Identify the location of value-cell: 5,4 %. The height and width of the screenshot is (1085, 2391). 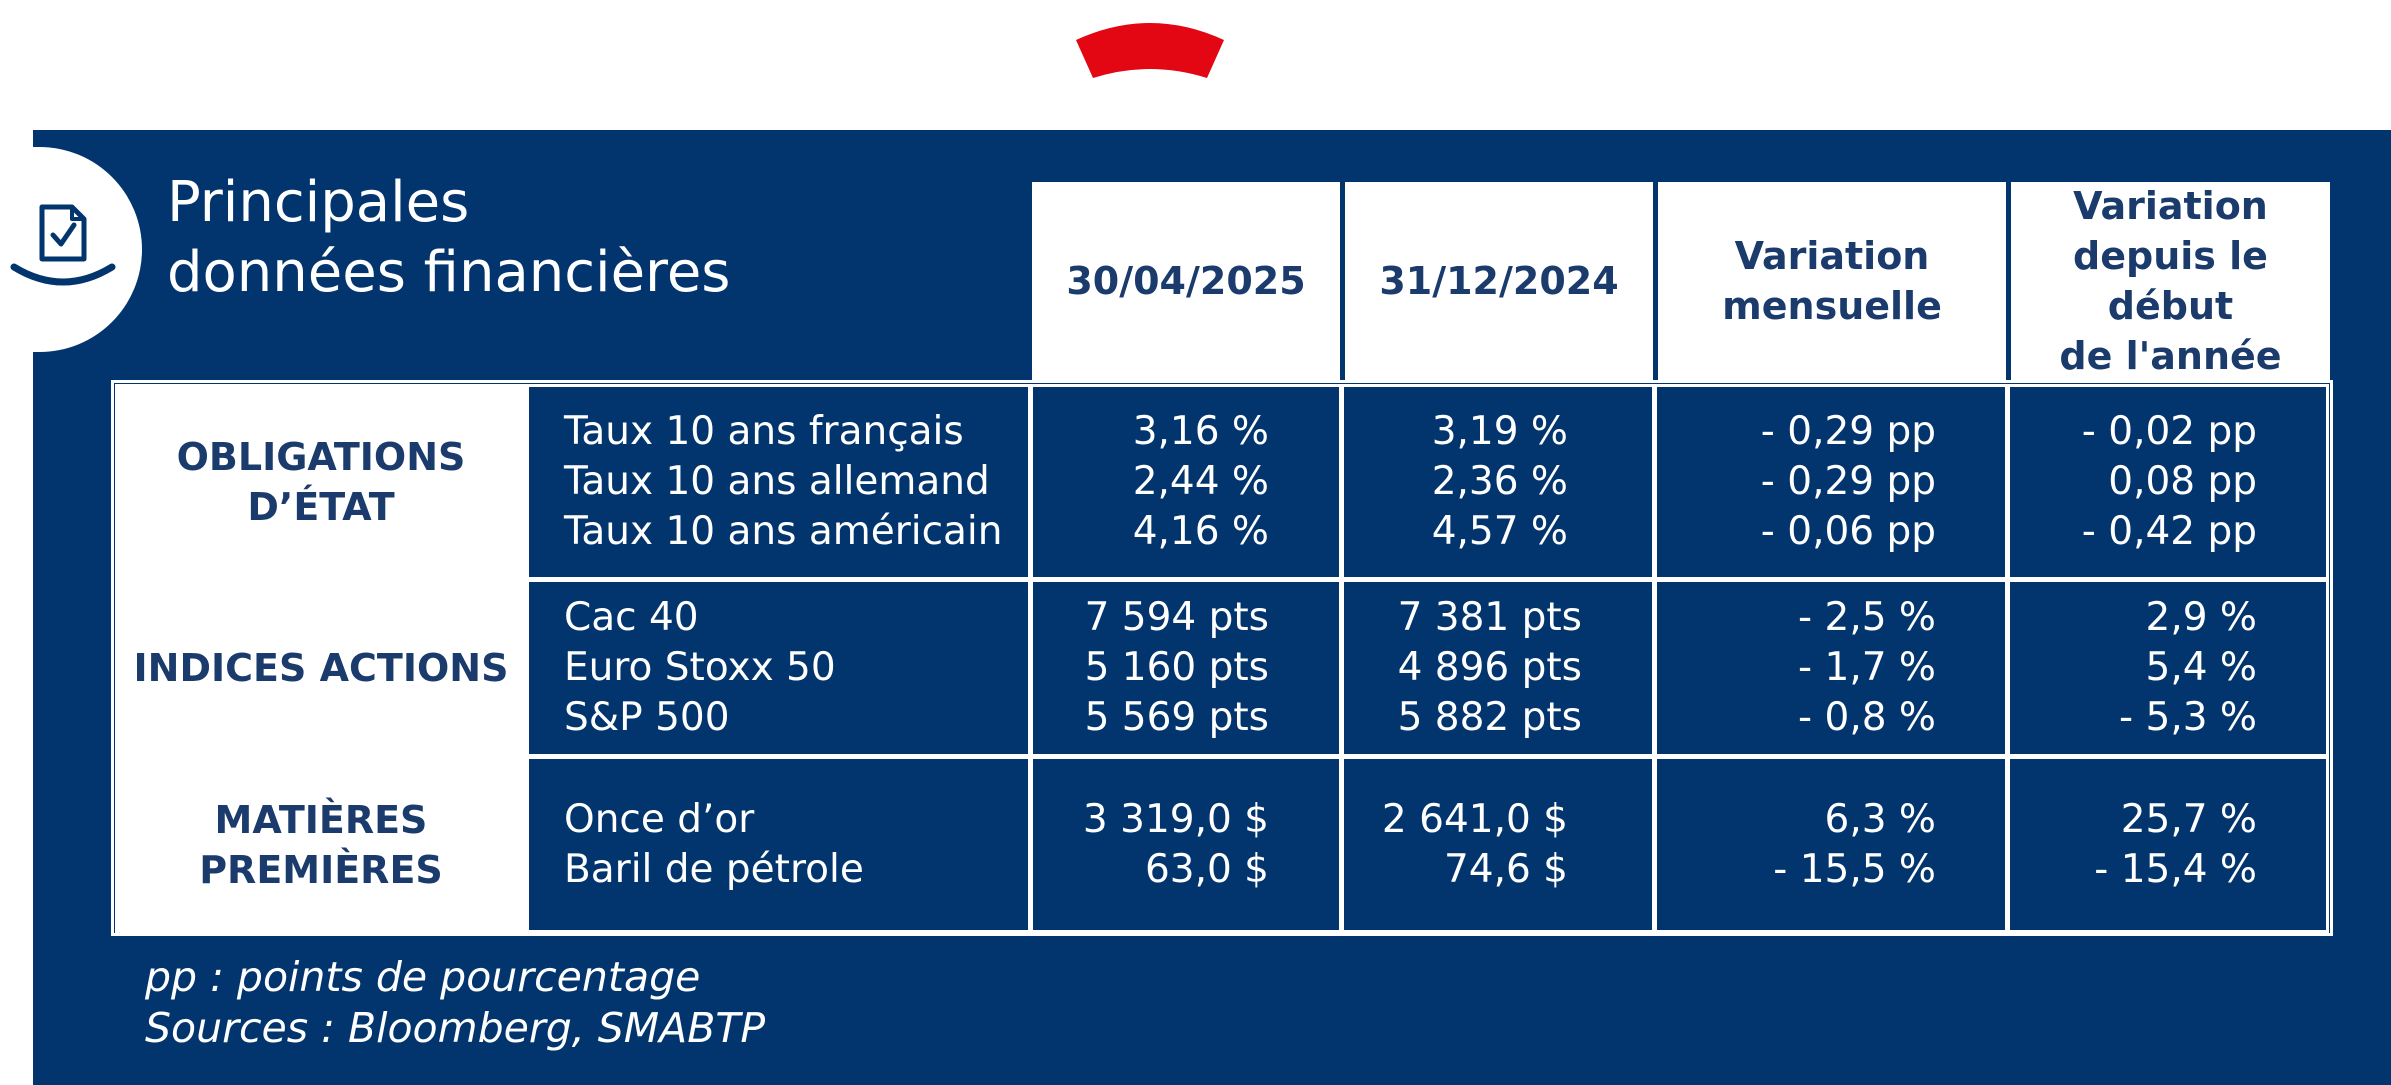
(2201, 667).